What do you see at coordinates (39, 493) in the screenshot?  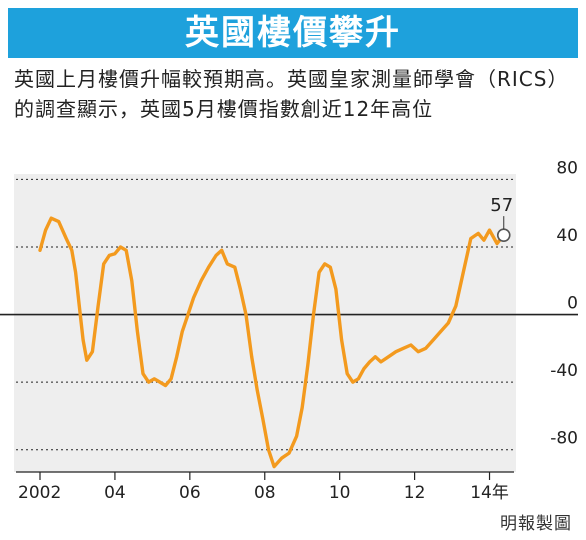 I see `x-tick-label: 2002` at bounding box center [39, 493].